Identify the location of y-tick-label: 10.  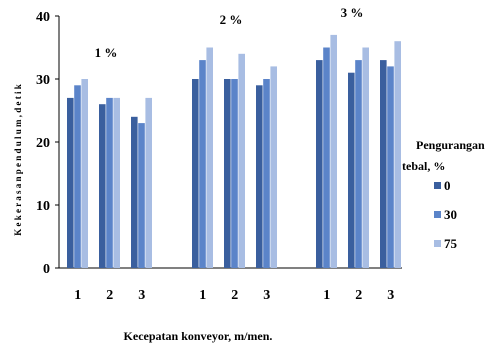
(43, 206).